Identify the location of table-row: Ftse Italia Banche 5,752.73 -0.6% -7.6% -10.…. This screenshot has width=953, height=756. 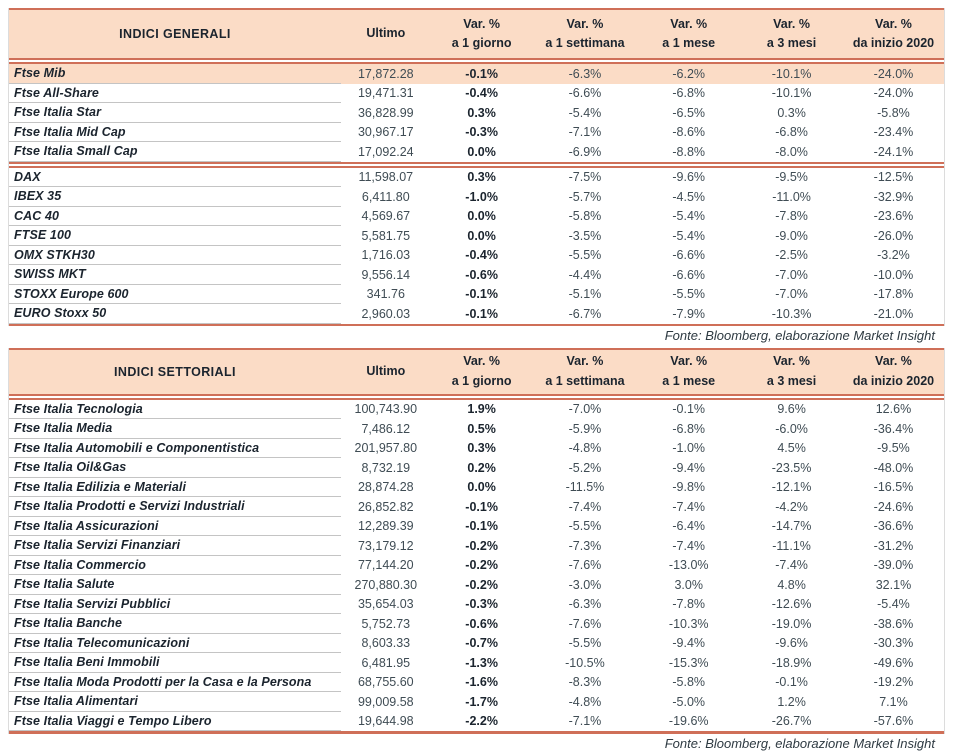
(476, 624).